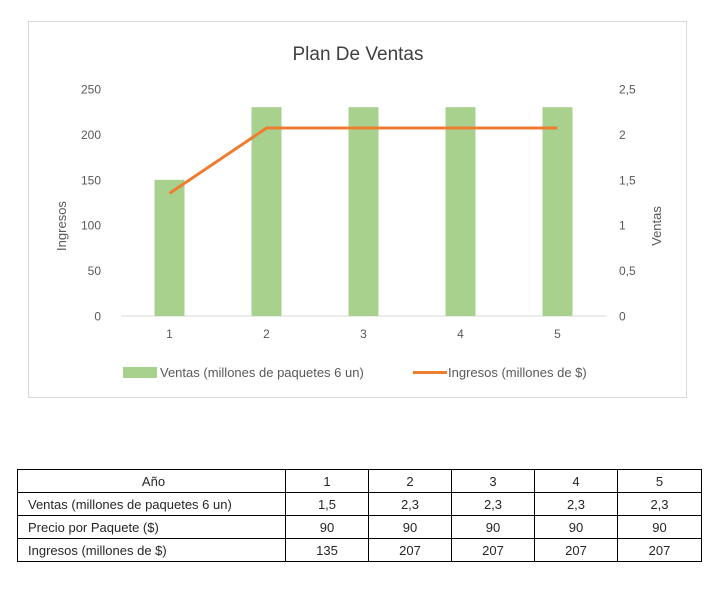 The image size is (723, 599). Describe the element at coordinates (61, 226) in the screenshot. I see `y-axis-label: Ingresos` at that location.